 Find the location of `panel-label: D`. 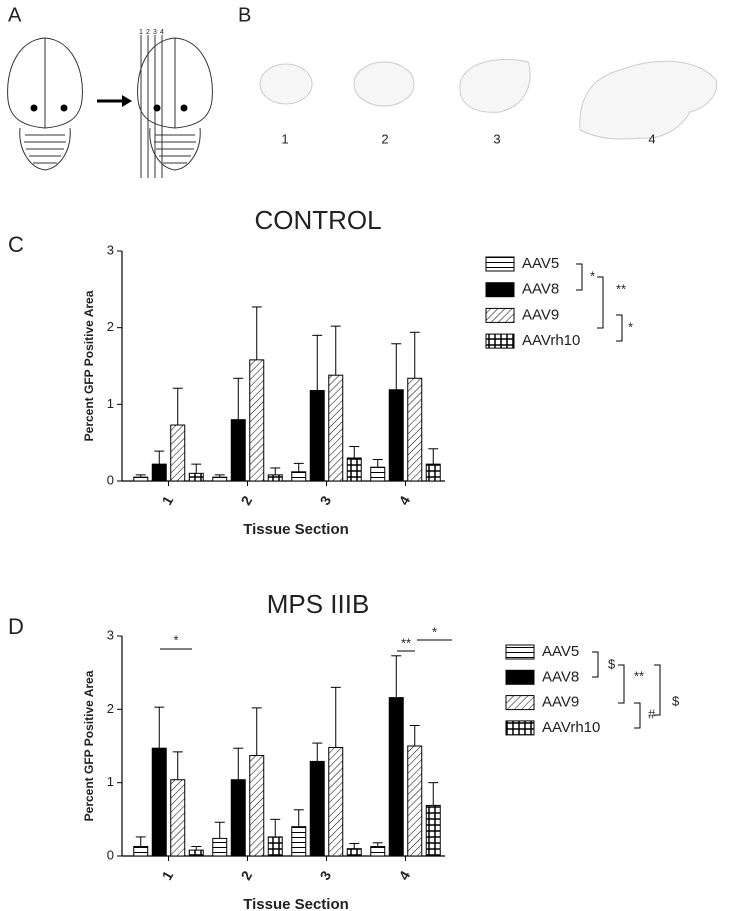

panel-label: D is located at coordinates (16, 626).